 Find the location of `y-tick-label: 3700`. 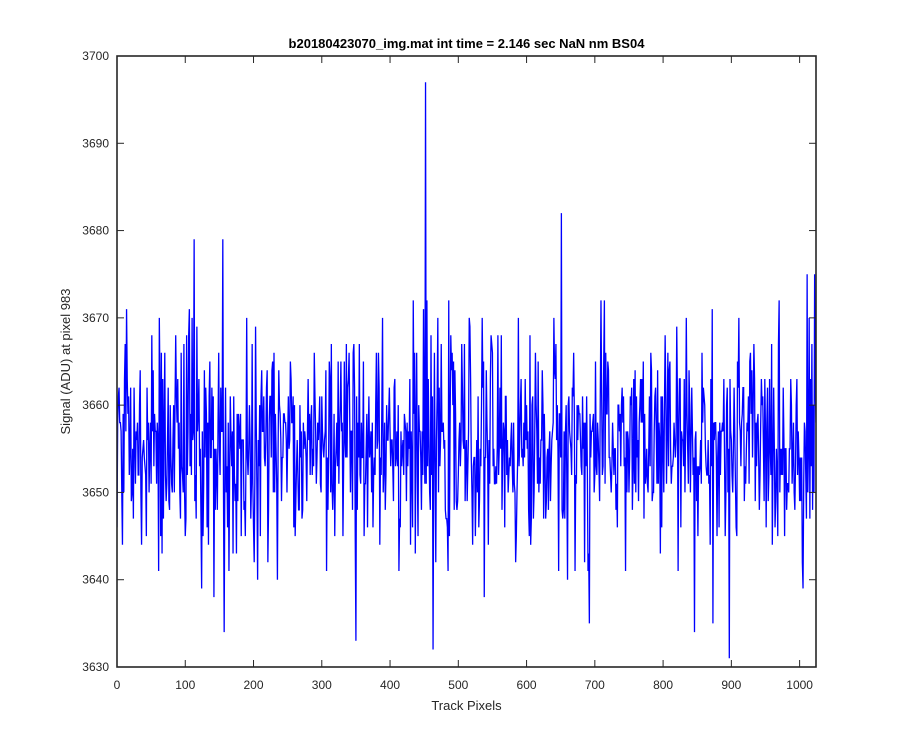

y-tick-label: 3700 is located at coordinates (95, 56).